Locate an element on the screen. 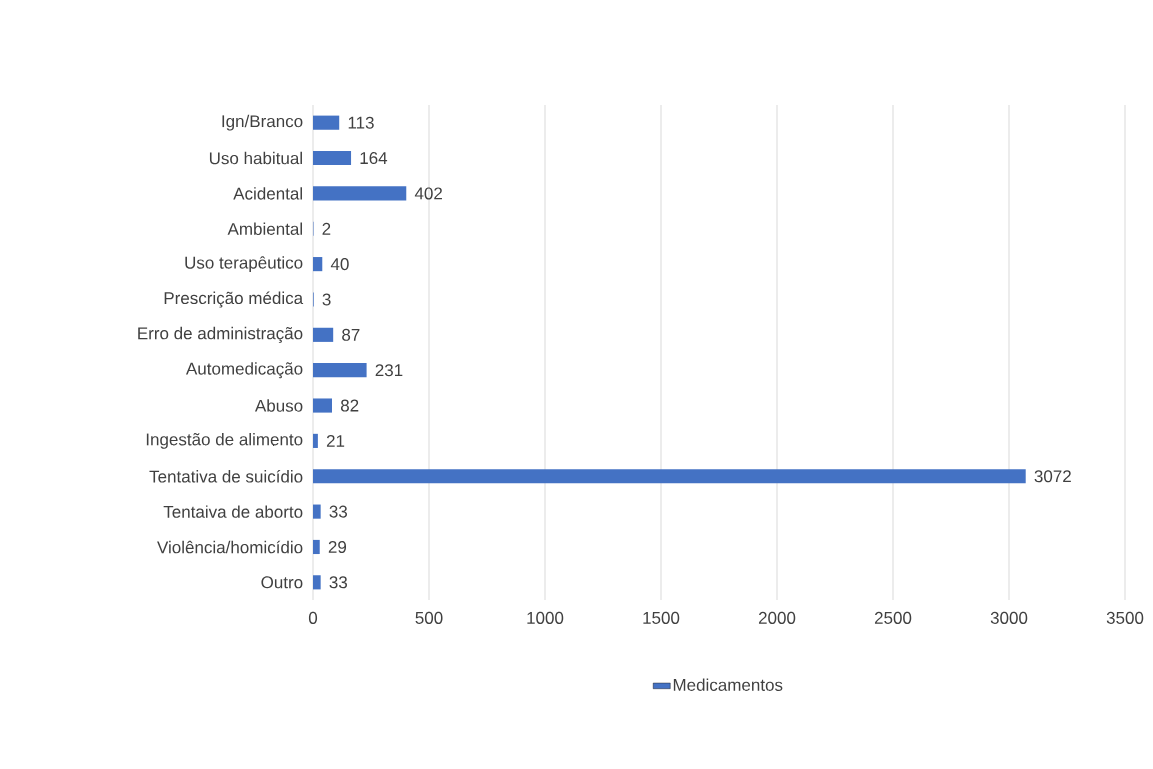  y-tick-label: Ingestão de alimento is located at coordinates (224, 440).